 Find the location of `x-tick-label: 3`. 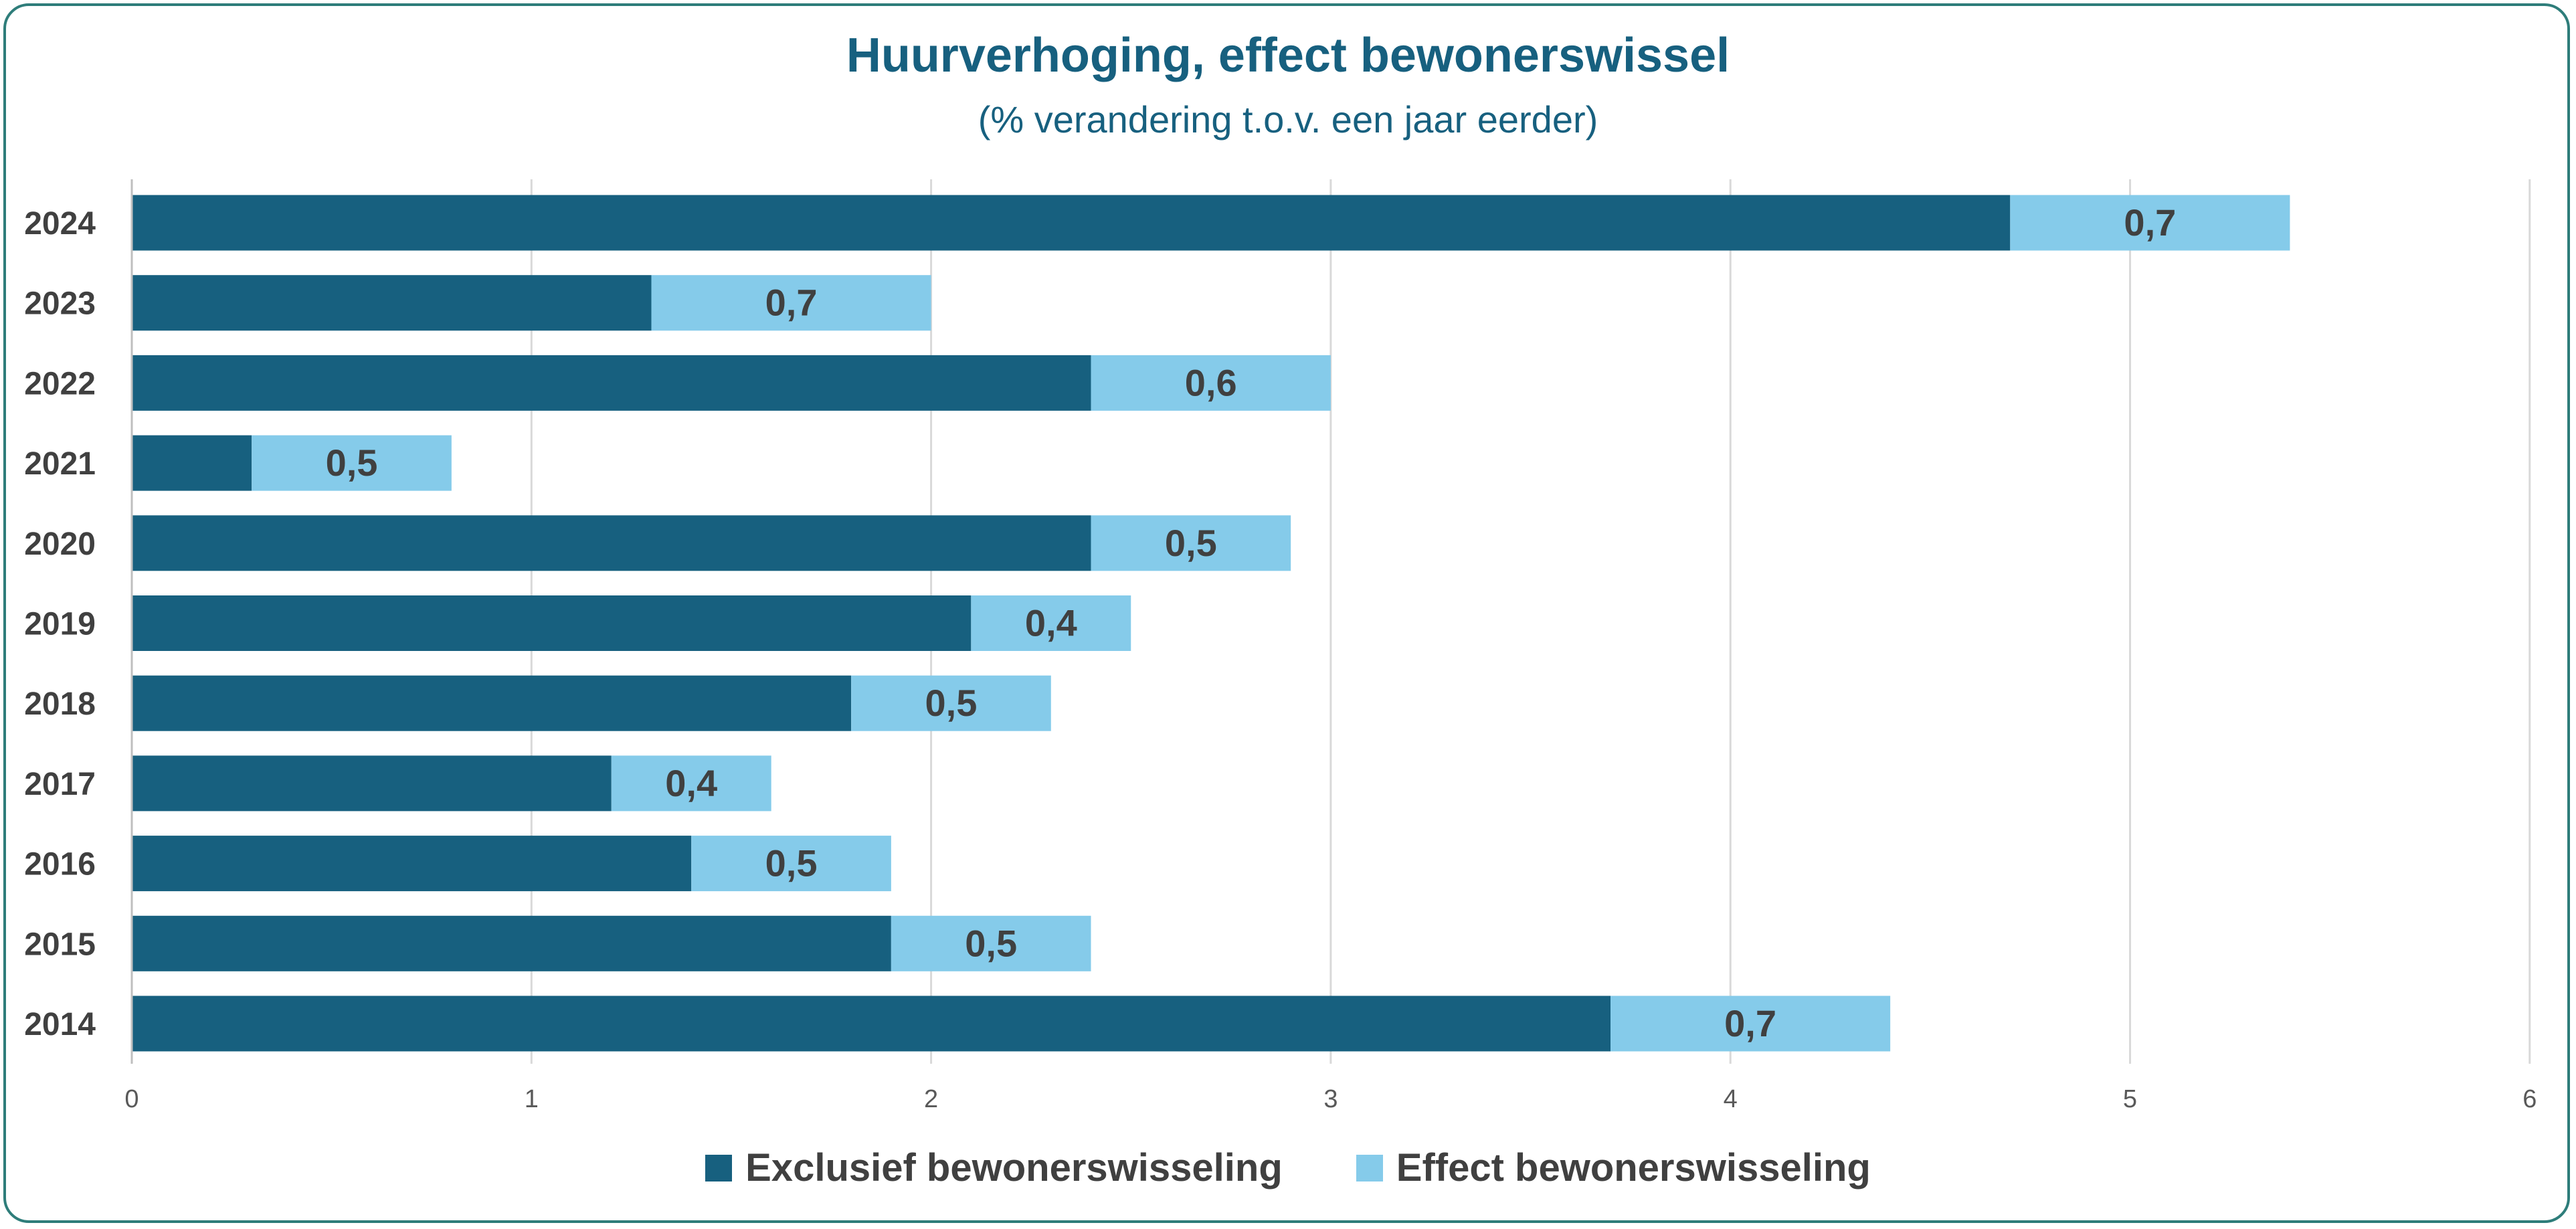

x-tick-label: 3 is located at coordinates (1330, 1099).